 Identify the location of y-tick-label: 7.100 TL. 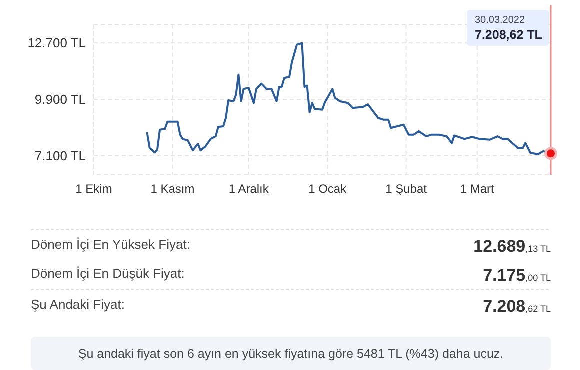
(60, 156).